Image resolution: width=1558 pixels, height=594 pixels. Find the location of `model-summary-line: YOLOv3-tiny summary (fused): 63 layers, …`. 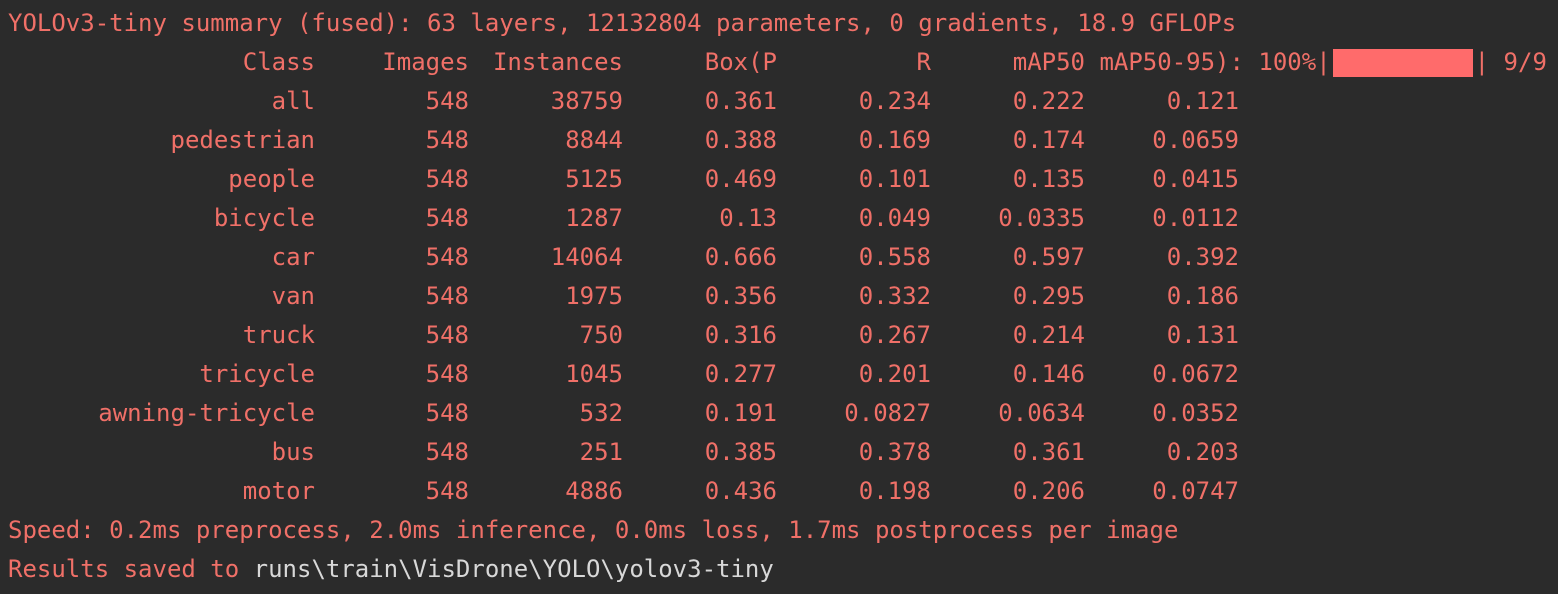

model-summary-line: YOLOv3-tiny summary (fused): 63 layers, … is located at coordinates (622, 23).